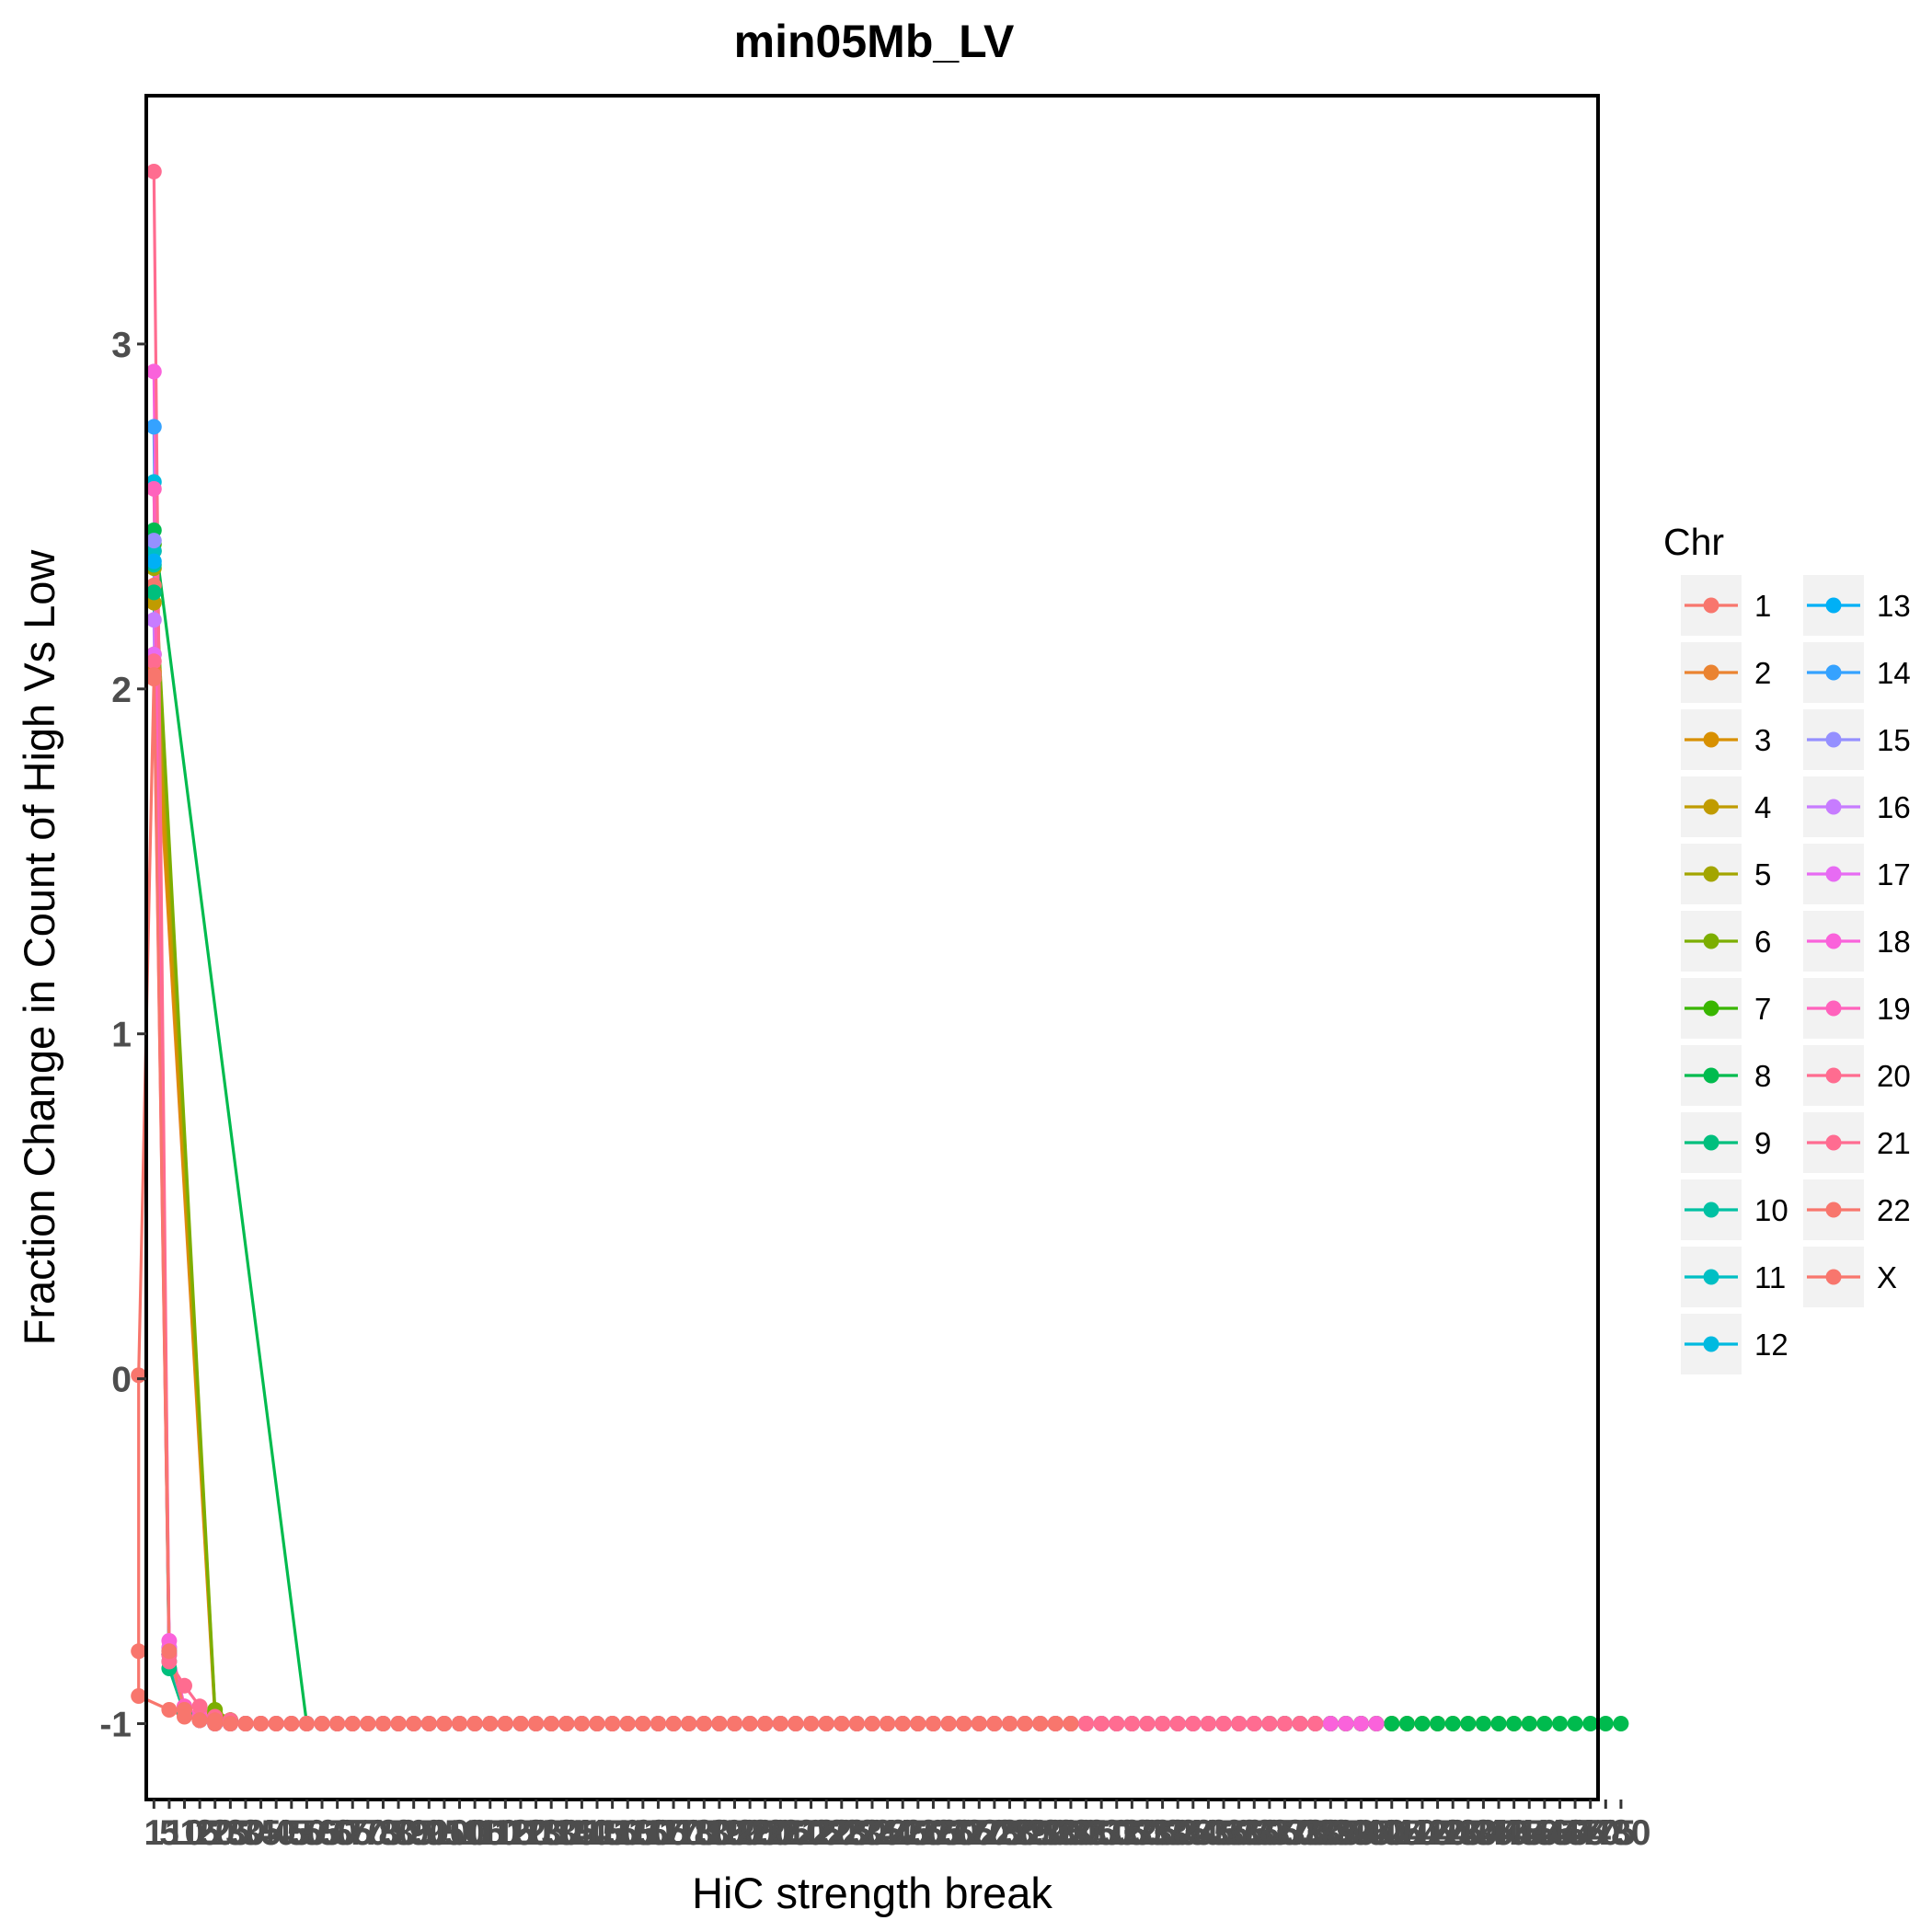 This screenshot has width=1932, height=1932. Describe the element at coordinates (1894, 1009) in the screenshot. I see `legend-label: 19` at that location.